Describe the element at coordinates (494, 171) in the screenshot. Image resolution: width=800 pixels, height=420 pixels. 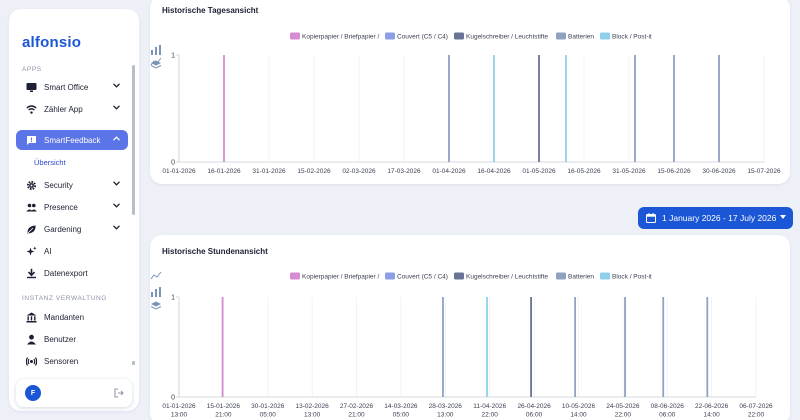
I see `x-tick-label: 16-04-2026` at that location.